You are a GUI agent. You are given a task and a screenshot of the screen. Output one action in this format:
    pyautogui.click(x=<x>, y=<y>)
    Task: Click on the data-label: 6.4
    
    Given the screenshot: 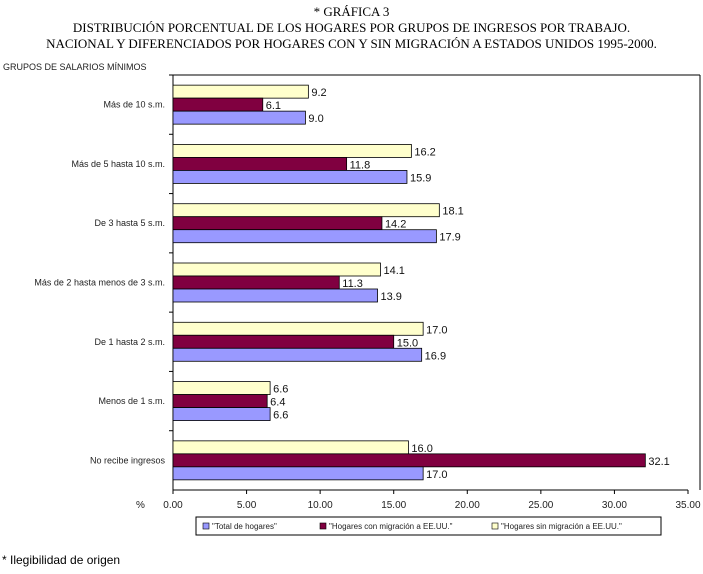 What is the action you would take?
    pyautogui.click(x=277, y=403)
    